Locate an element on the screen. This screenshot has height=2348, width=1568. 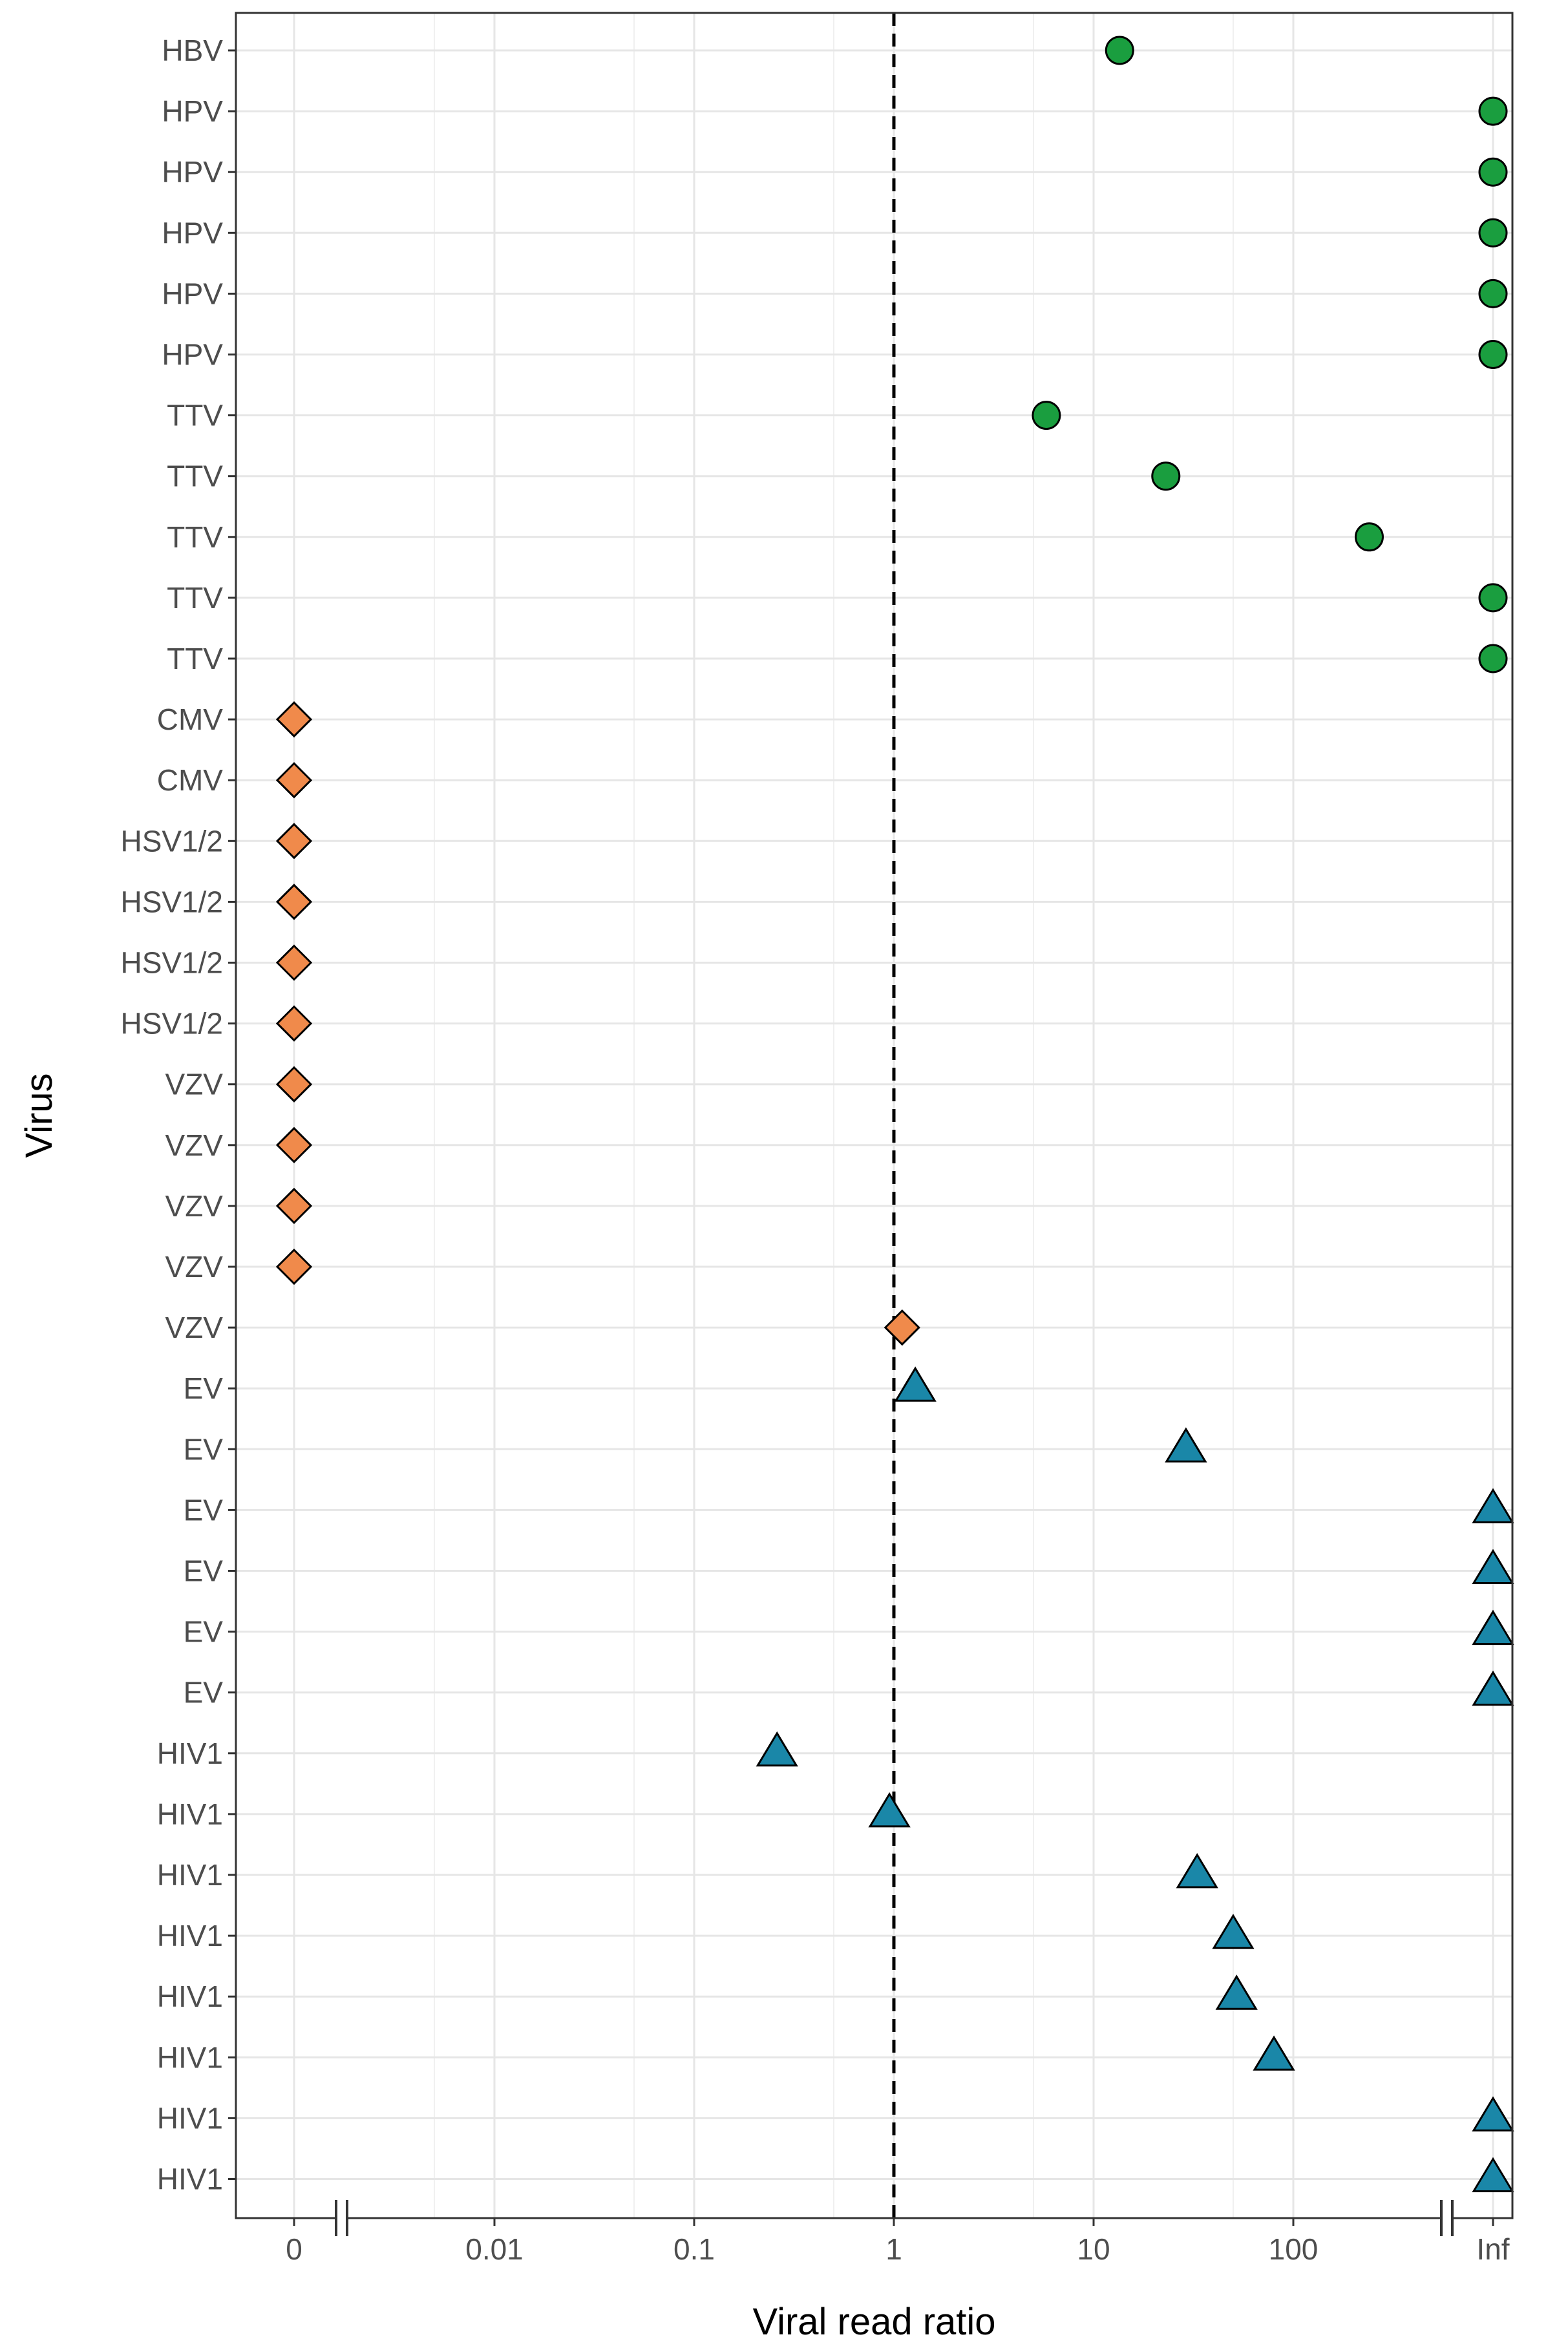
x-tick-label: Inf is located at coordinates (1492, 2249).